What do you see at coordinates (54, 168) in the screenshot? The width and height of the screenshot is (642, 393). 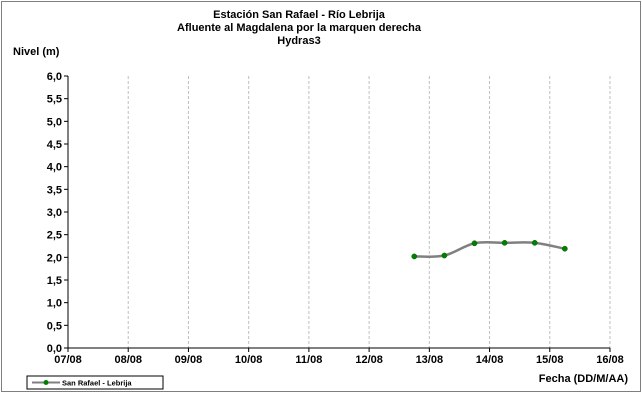 I see `y-tick-label: 4,0` at bounding box center [54, 168].